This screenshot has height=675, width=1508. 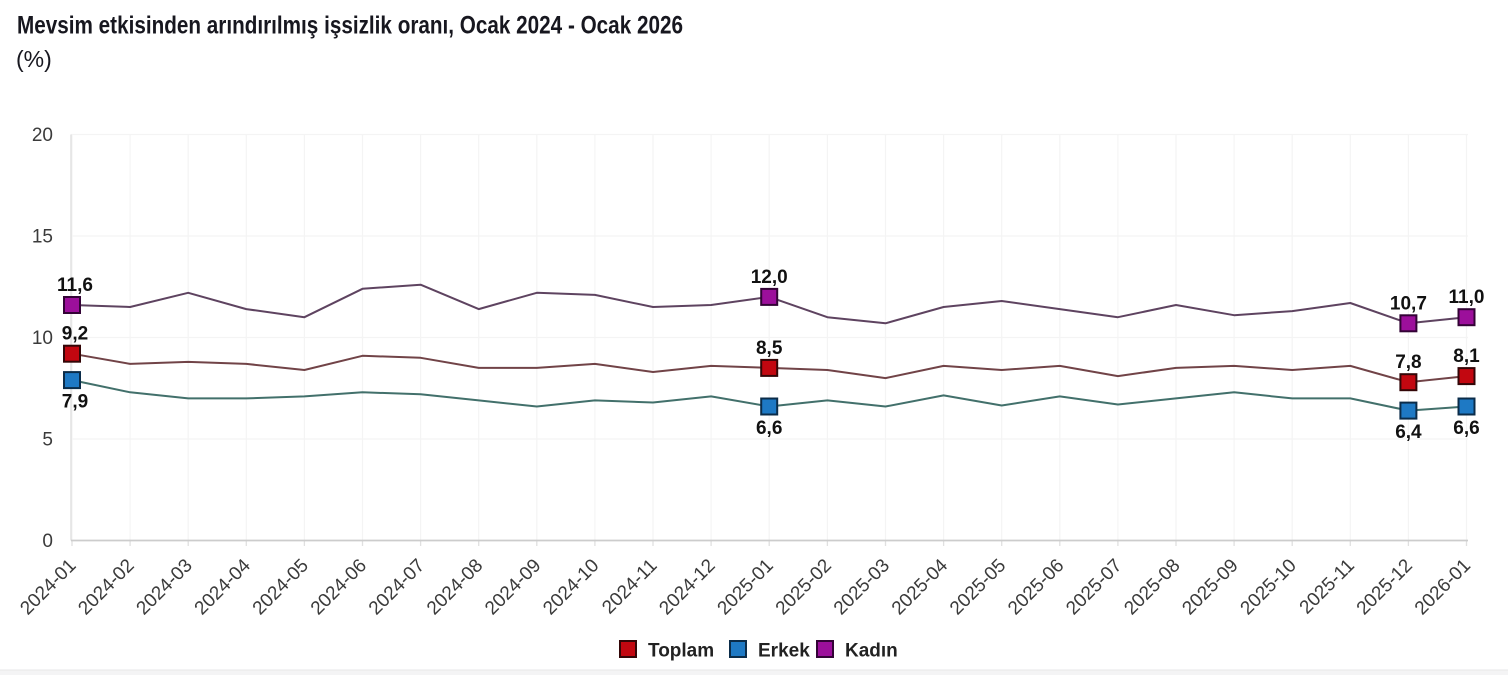 What do you see at coordinates (784, 651) in the screenshot?
I see `svg-text: Erkek` at bounding box center [784, 651].